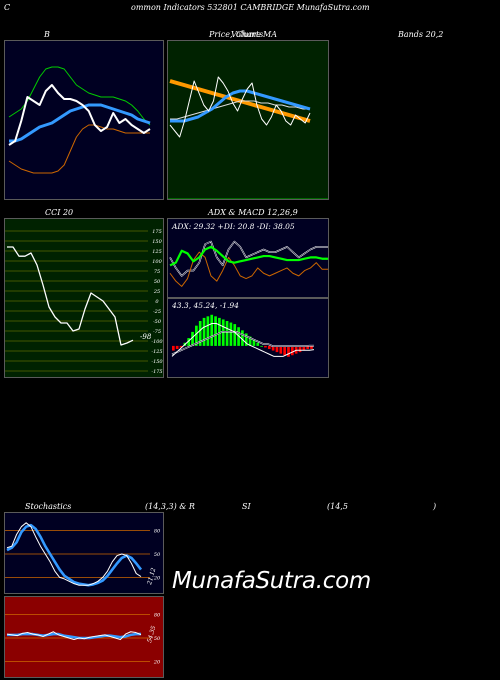 This screenshot has height=680, width=500. What do you see at coordinates (157, 639) in the screenshot?
I see `rsi-tick-1: 50` at bounding box center [157, 639].